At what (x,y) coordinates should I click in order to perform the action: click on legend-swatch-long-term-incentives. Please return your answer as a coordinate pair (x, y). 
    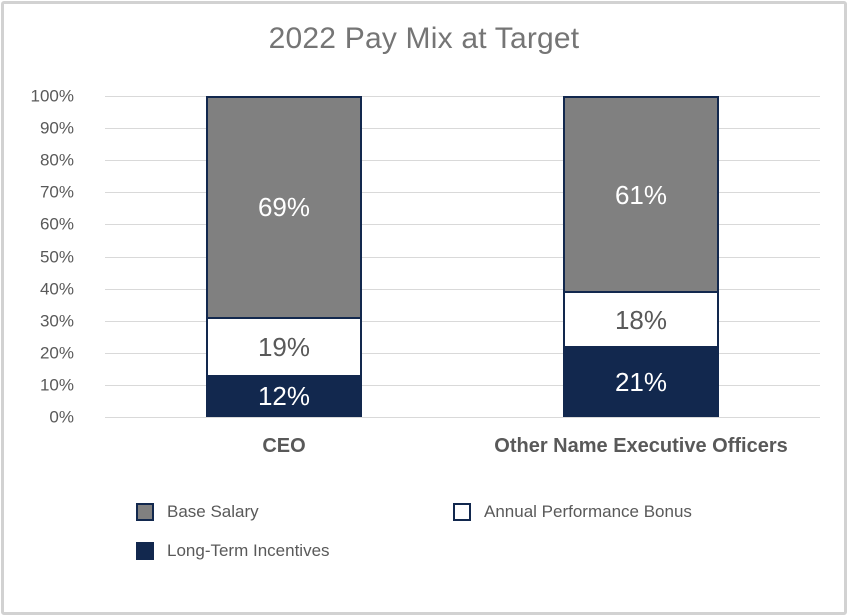
    Looking at the image, I should click on (145, 551).